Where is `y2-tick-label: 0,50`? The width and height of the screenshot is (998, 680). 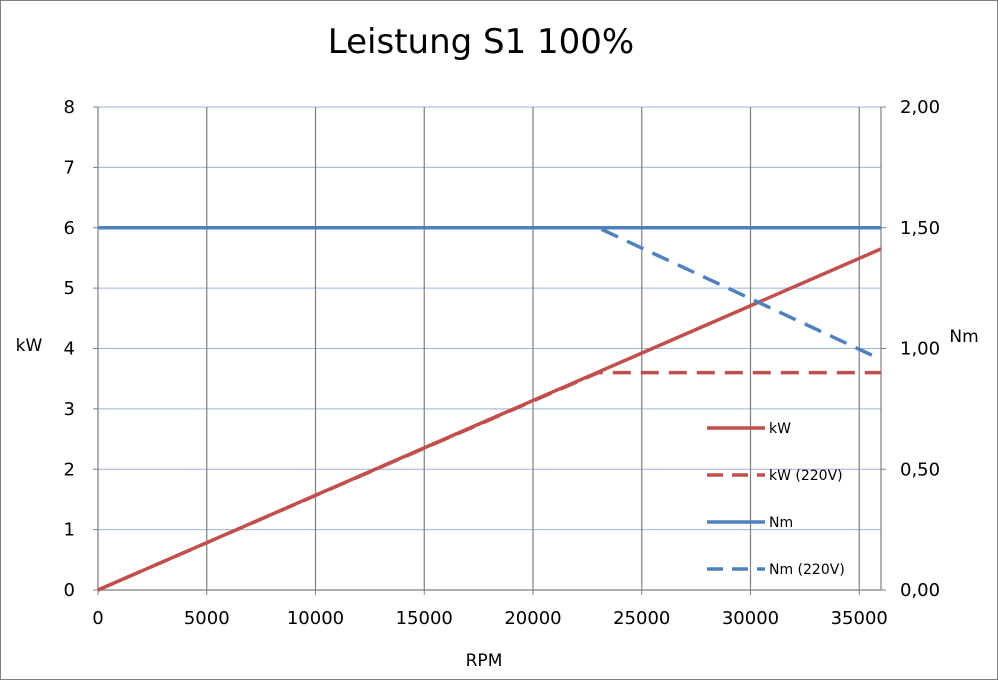
y2-tick-label: 0,50 is located at coordinates (920, 469).